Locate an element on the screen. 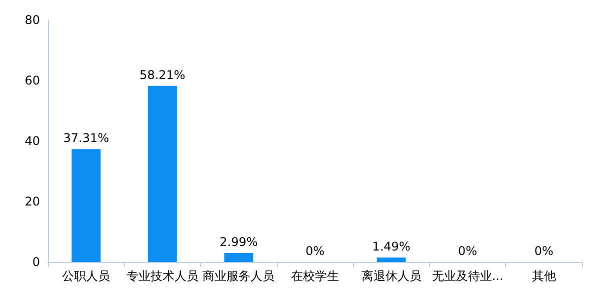 The image size is (600, 300). x-tick-label: 专业技术人员 is located at coordinates (162, 276).